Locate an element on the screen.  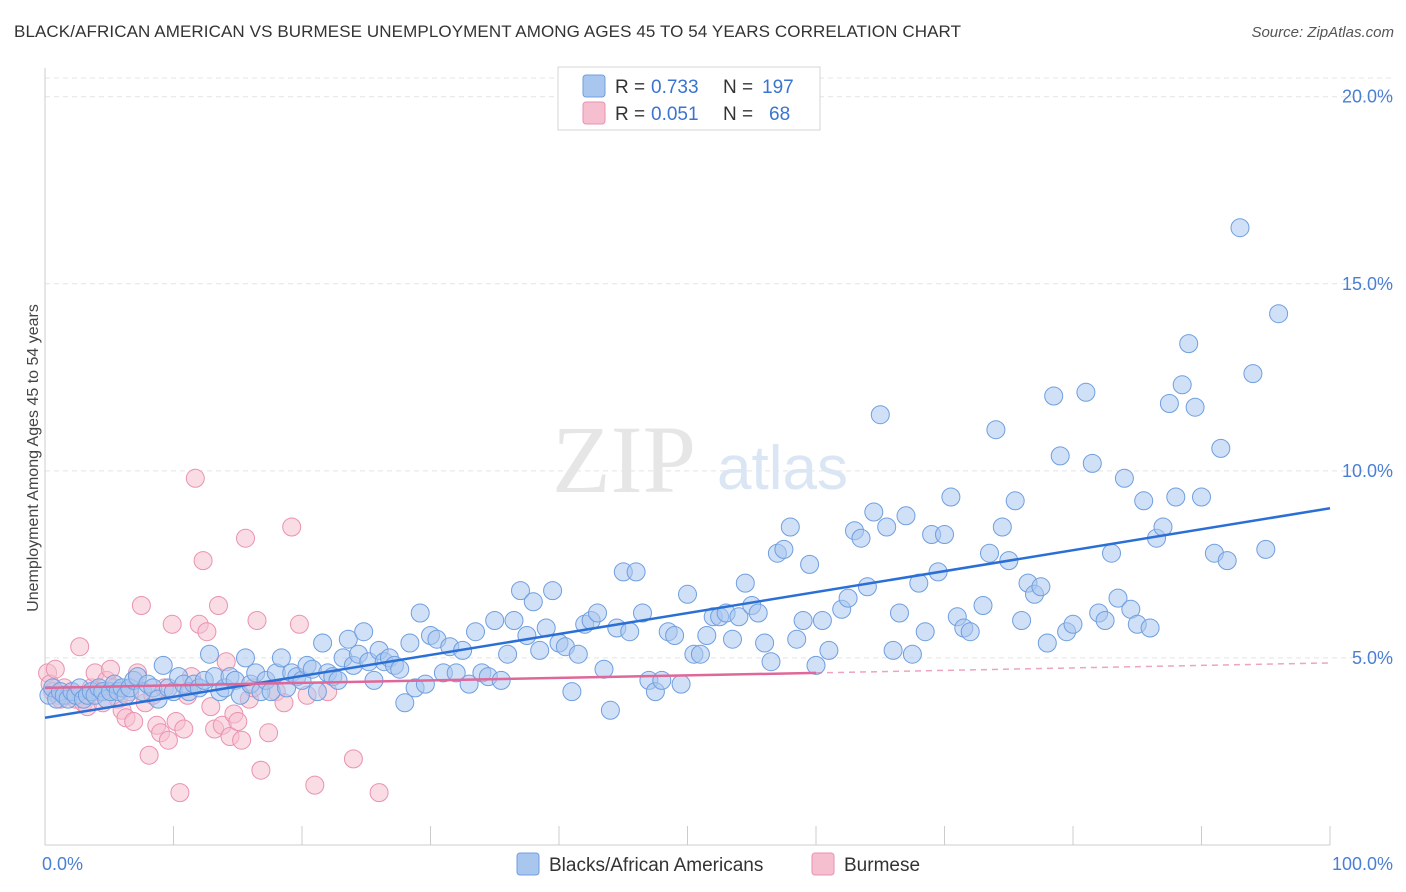
series-legend: Blacks/African Americans Burmese is located at coordinates (718, 864).